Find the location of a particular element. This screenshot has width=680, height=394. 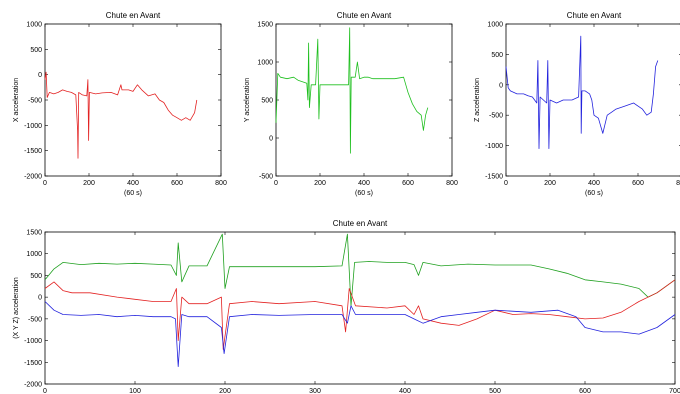

y-axis-label-xyz: (X Y Z) acceleration is located at coordinates (16, 308).